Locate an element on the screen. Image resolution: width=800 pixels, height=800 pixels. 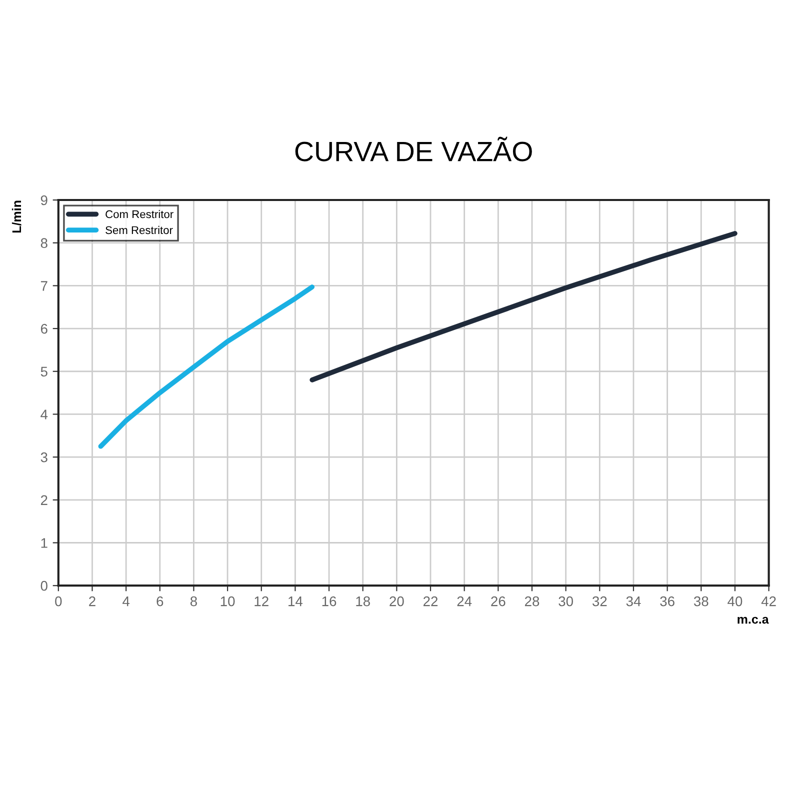
x-axis-title: m.c.a is located at coordinates (753, 620).